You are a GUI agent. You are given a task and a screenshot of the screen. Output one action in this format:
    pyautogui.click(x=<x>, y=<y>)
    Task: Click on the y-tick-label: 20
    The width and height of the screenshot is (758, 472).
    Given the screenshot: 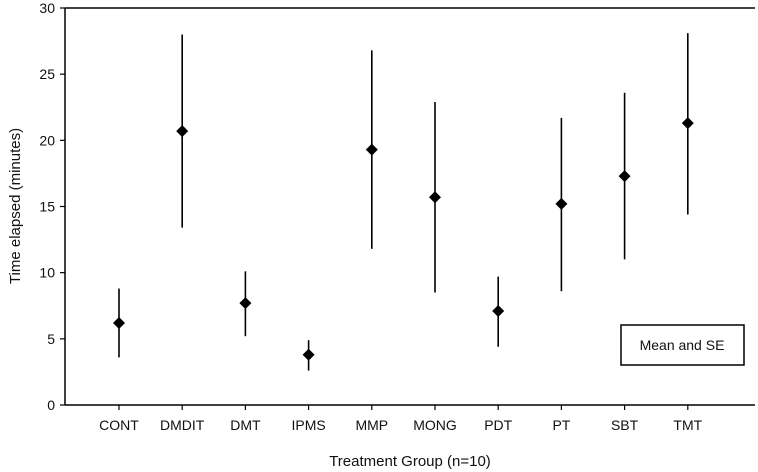 What is the action you would take?
    pyautogui.click(x=47, y=140)
    